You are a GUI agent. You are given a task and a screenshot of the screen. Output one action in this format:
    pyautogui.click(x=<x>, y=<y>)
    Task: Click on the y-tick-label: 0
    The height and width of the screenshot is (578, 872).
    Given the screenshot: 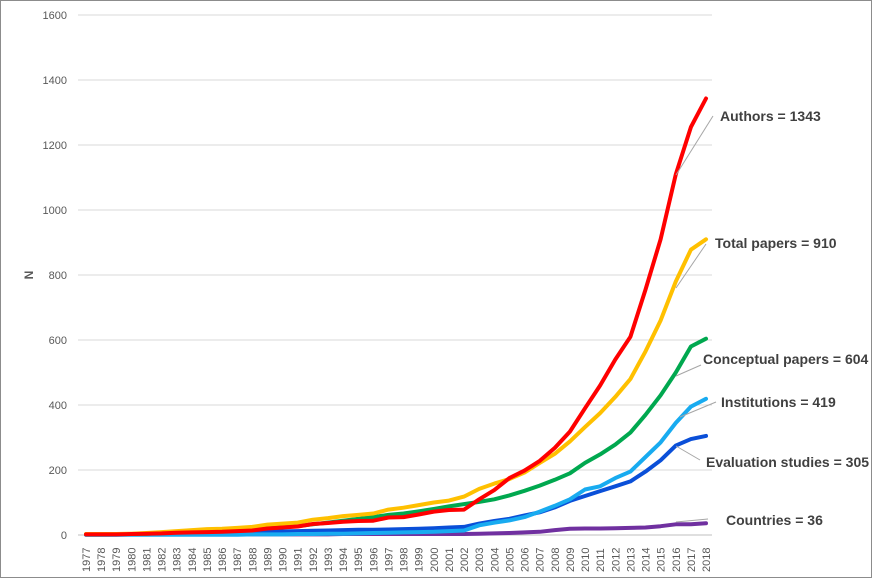 What is the action you would take?
    pyautogui.click(x=64, y=536)
    